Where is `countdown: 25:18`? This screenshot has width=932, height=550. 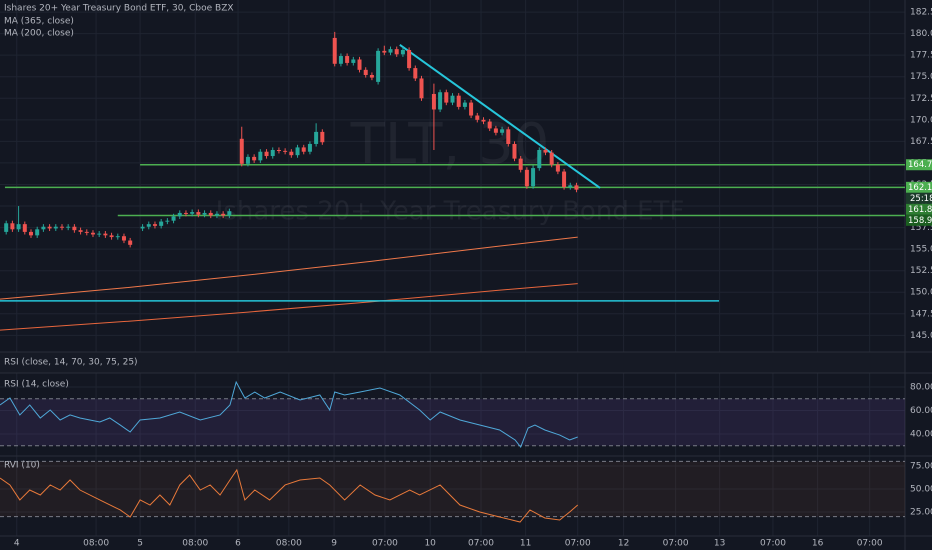 countdown: 25:18 is located at coordinates (921, 199).